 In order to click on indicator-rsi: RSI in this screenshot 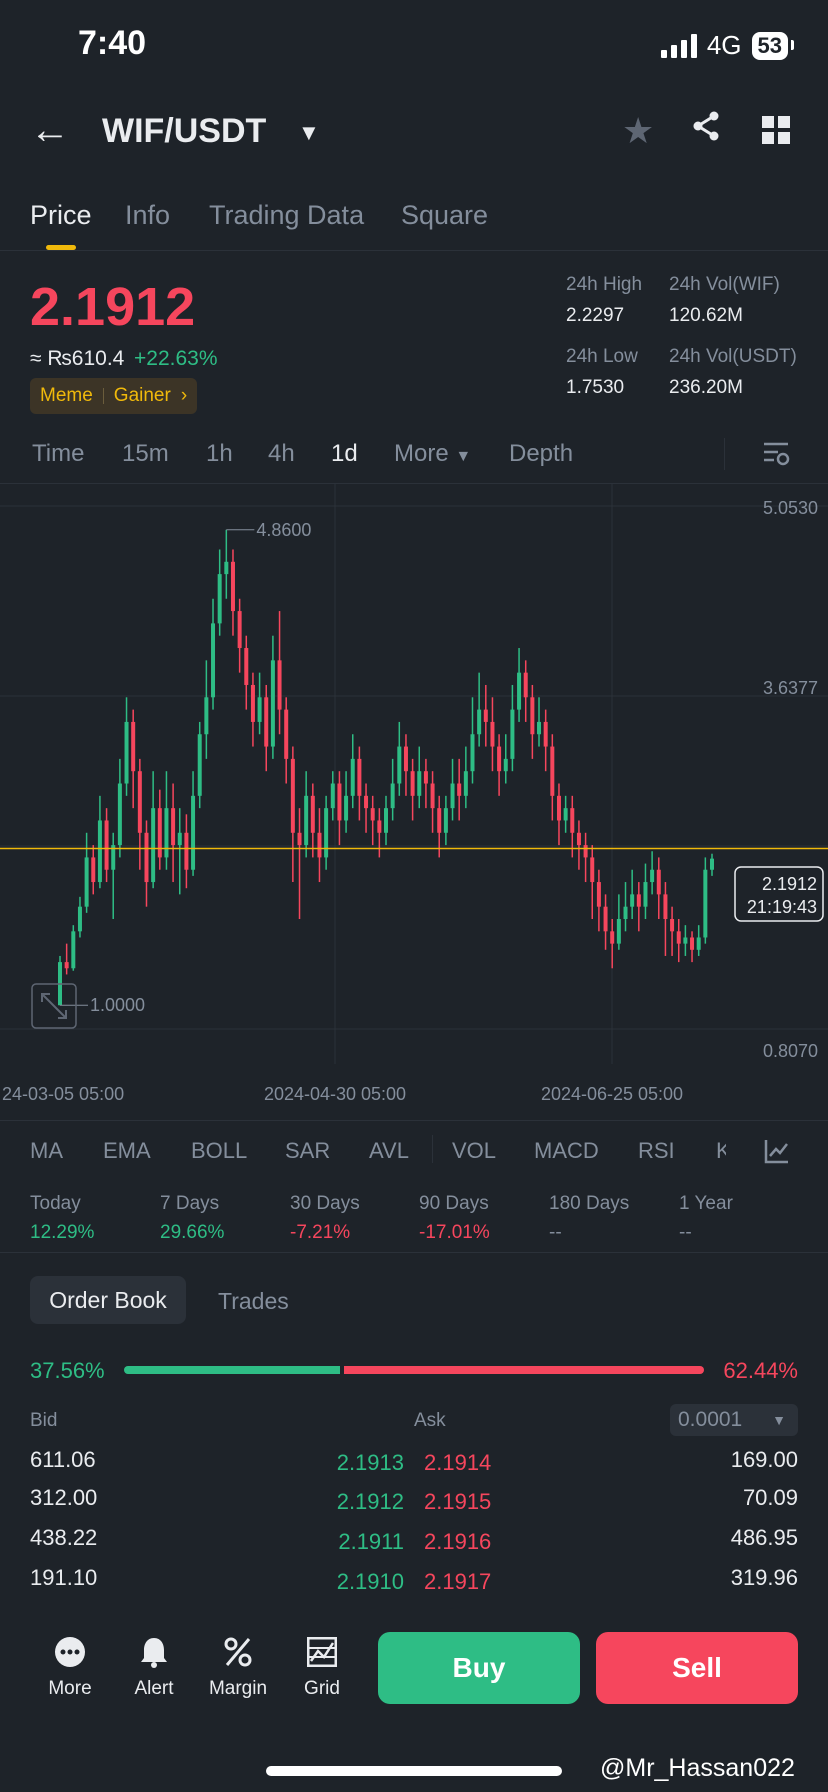, I will do `click(656, 1150)`.